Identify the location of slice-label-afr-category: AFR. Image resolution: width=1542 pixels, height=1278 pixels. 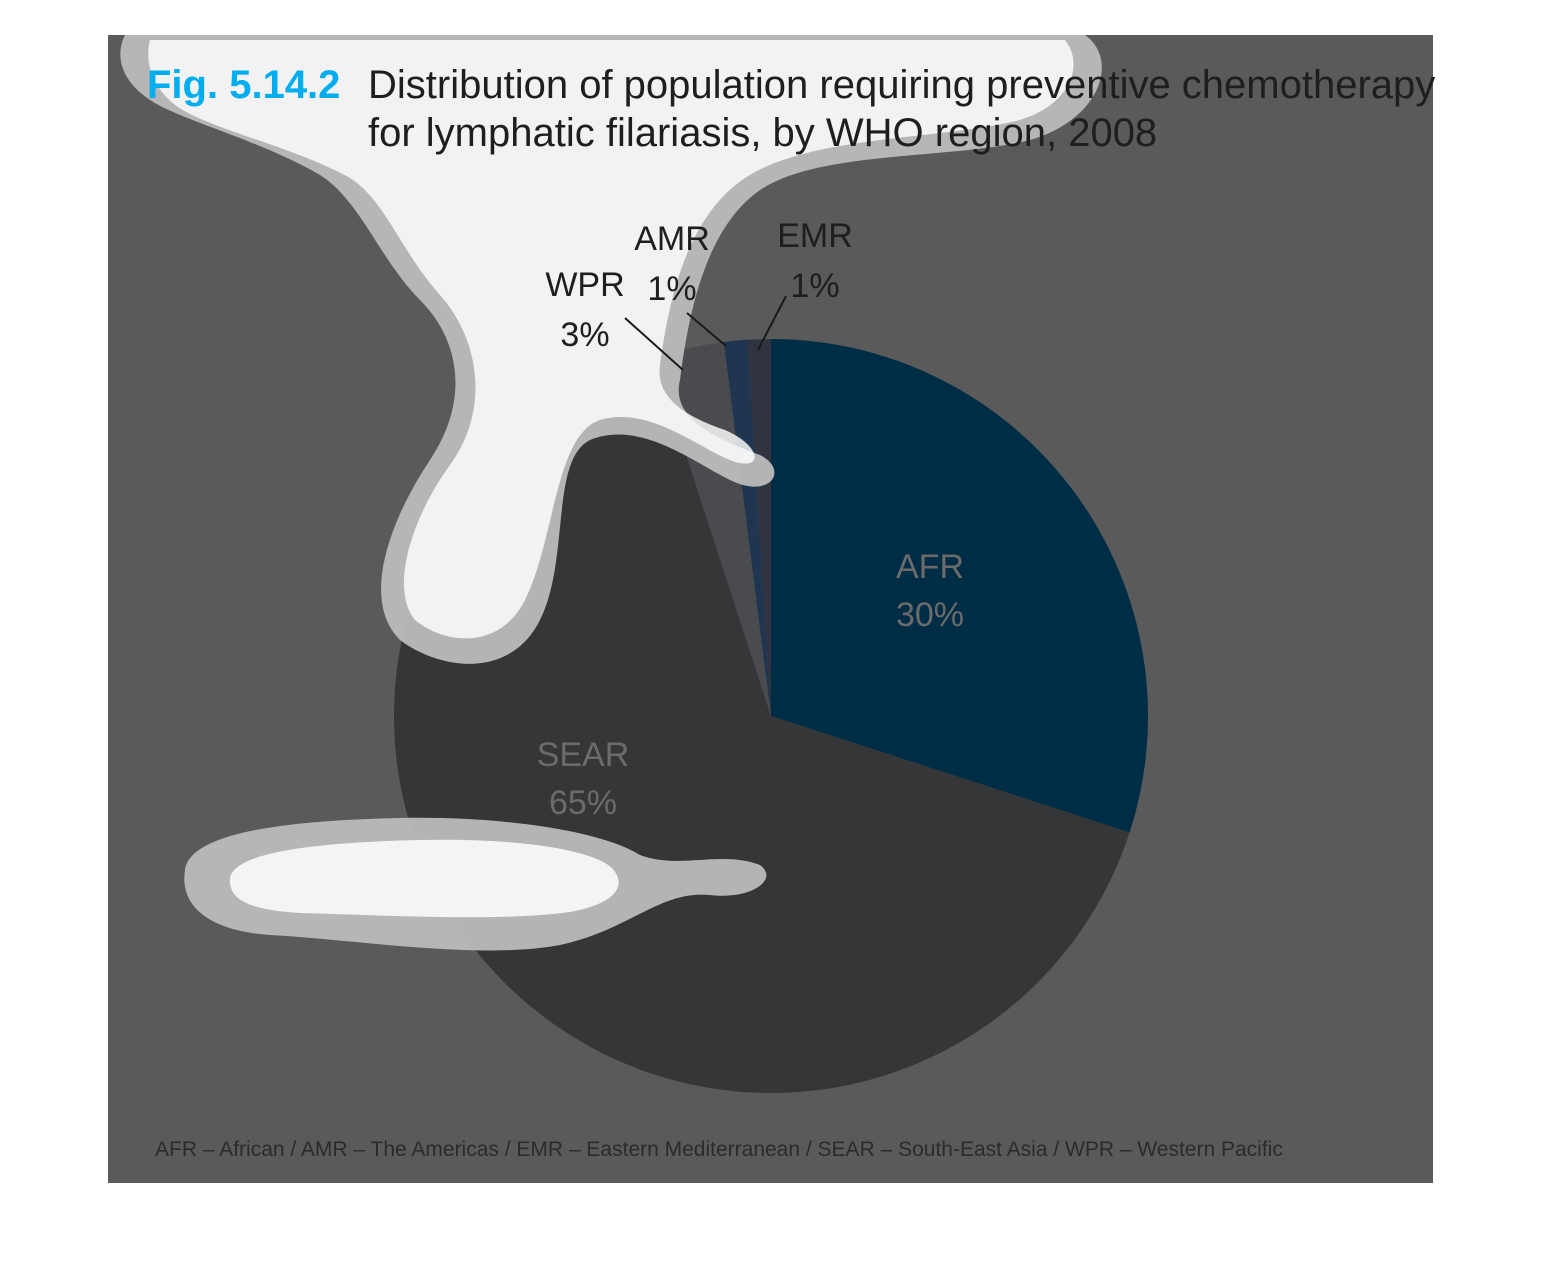
(930, 567).